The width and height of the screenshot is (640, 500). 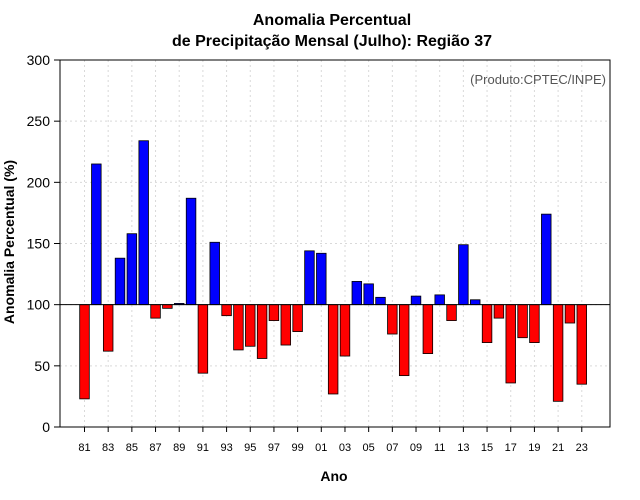 What do you see at coordinates (42, 366) in the screenshot?
I see `y-tick-label: 50` at bounding box center [42, 366].